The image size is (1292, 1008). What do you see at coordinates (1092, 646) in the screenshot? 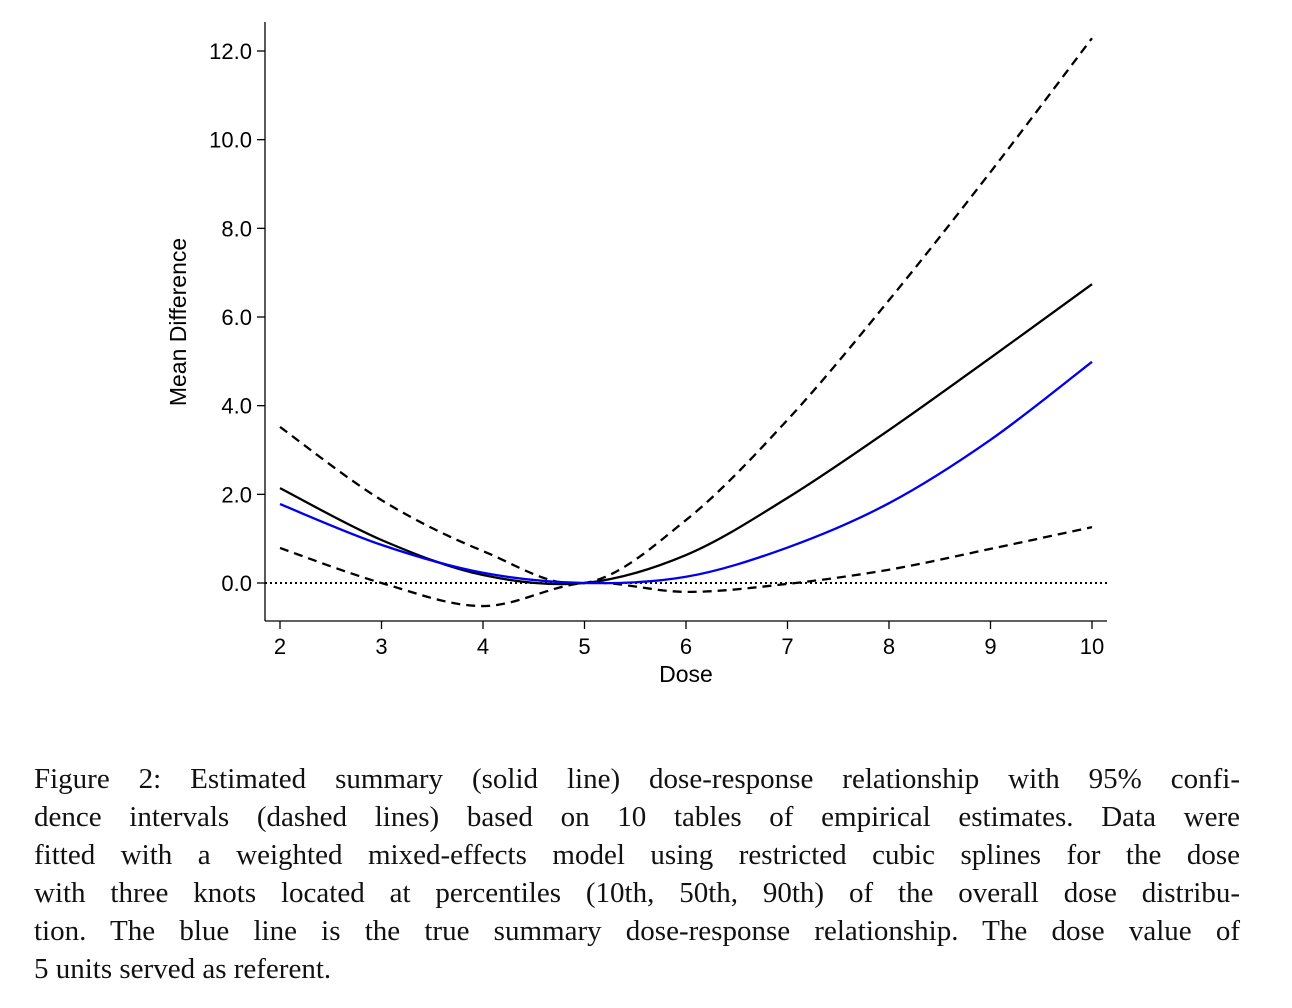
I see `x-tick-label: 10` at bounding box center [1092, 646].